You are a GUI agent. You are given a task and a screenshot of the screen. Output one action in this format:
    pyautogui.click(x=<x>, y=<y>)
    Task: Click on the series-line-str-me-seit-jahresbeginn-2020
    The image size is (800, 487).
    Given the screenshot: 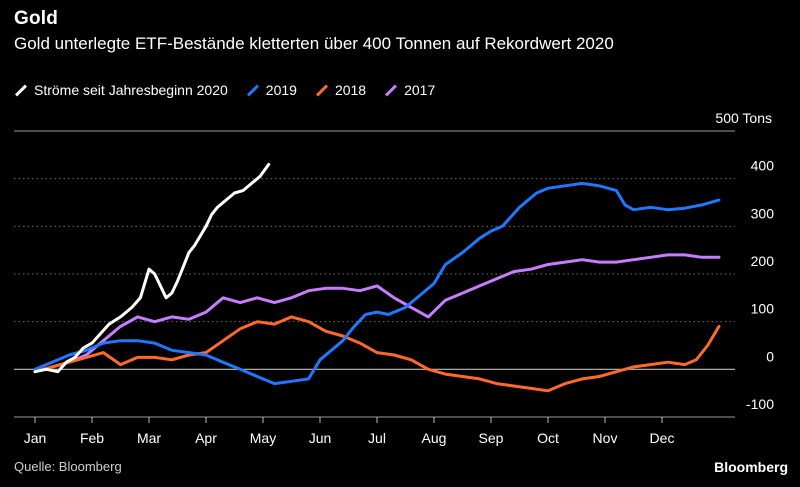 What is the action you would take?
    pyautogui.click(x=152, y=268)
    